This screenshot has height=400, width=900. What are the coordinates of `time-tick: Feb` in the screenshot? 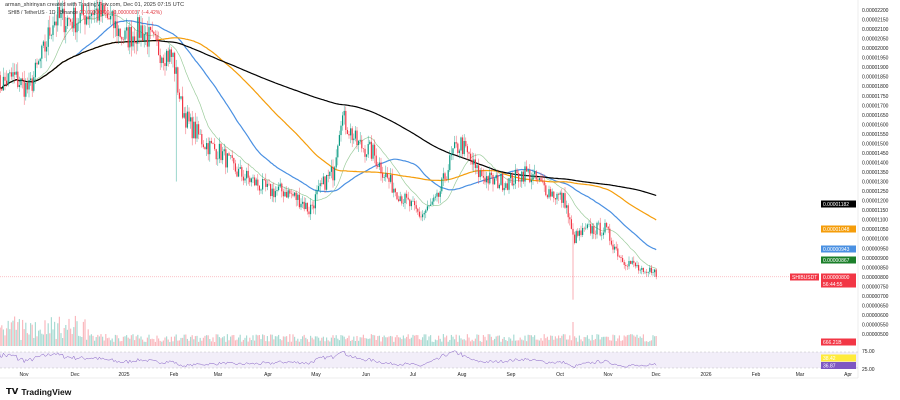 It's located at (174, 375).